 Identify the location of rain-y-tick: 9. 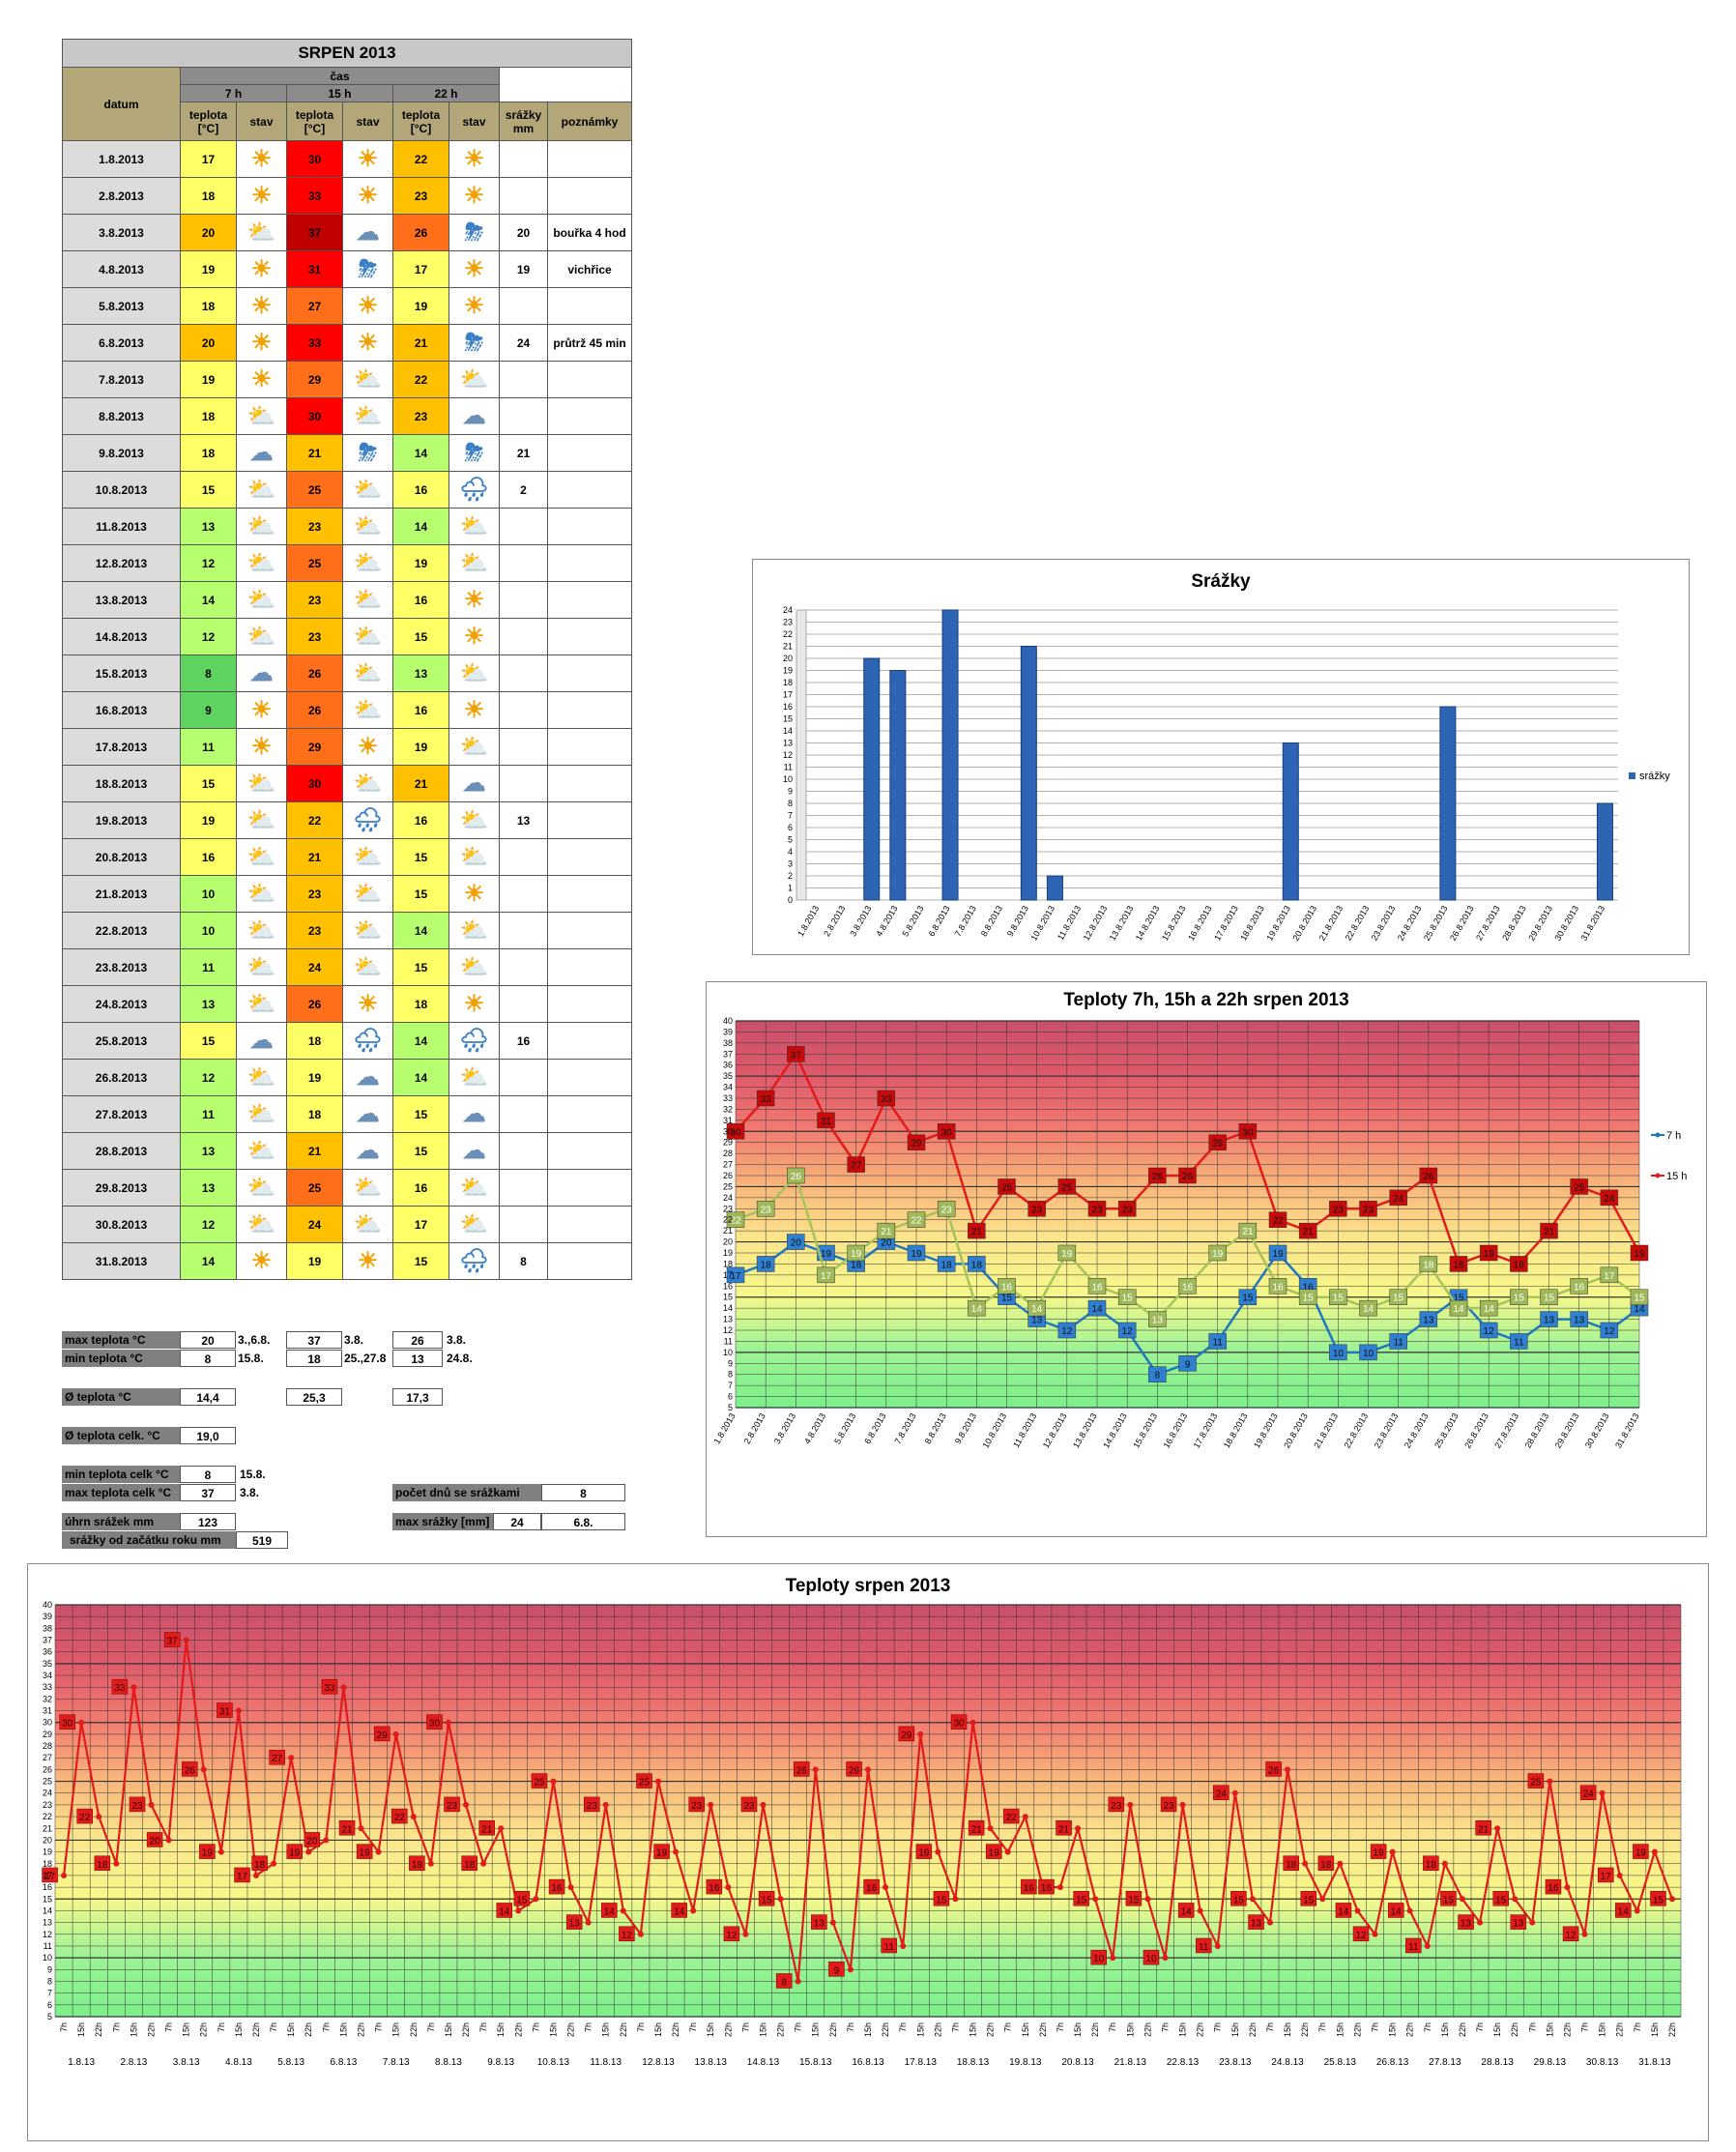
(790, 792).